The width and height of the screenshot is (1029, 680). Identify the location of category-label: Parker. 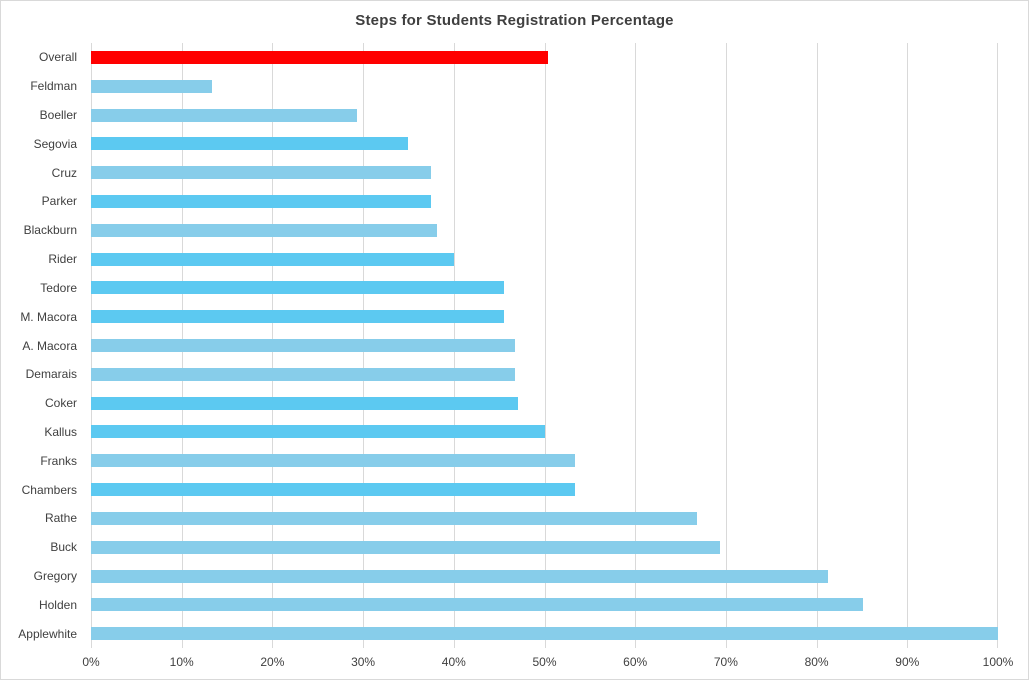
(59, 201).